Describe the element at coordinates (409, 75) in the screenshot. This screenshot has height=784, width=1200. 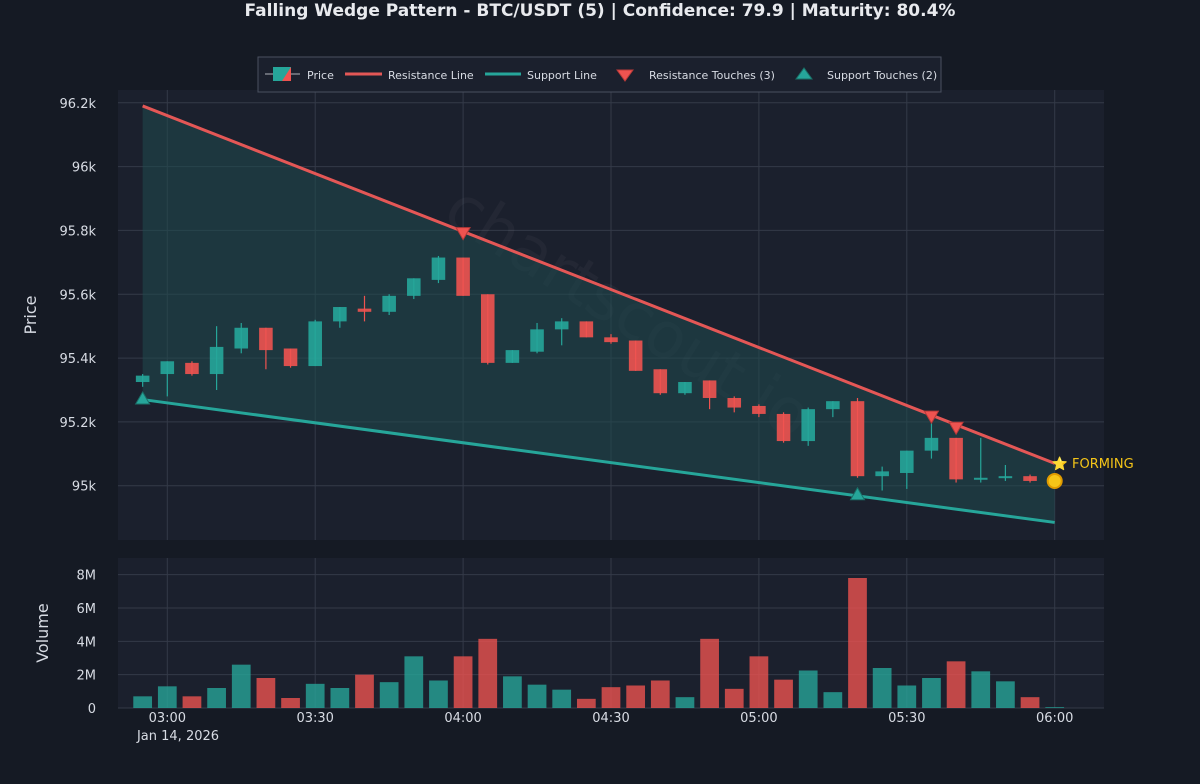
I see `legend-item-resistance: Resistance Line` at that location.